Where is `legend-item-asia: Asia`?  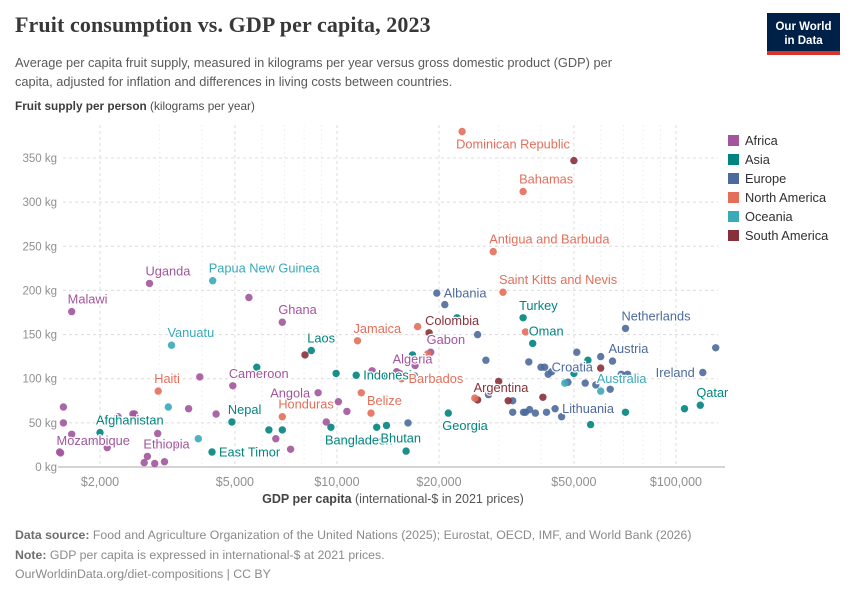 legend-item-asia: Asia is located at coordinates (778, 159).